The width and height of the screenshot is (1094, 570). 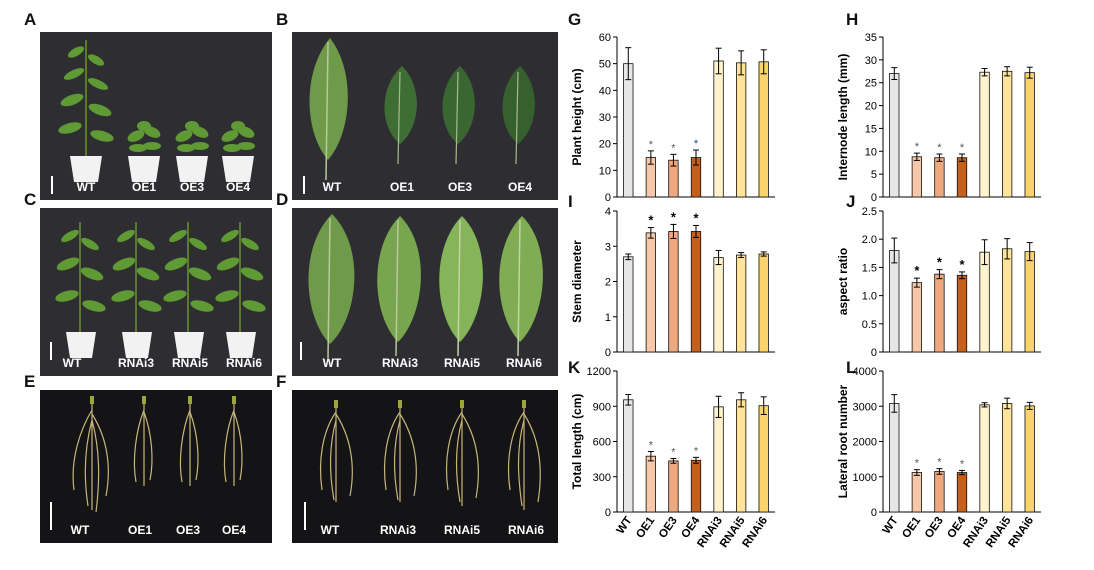 What do you see at coordinates (608, 318) in the screenshot?
I see `y-tick-label: 1` at bounding box center [608, 318].